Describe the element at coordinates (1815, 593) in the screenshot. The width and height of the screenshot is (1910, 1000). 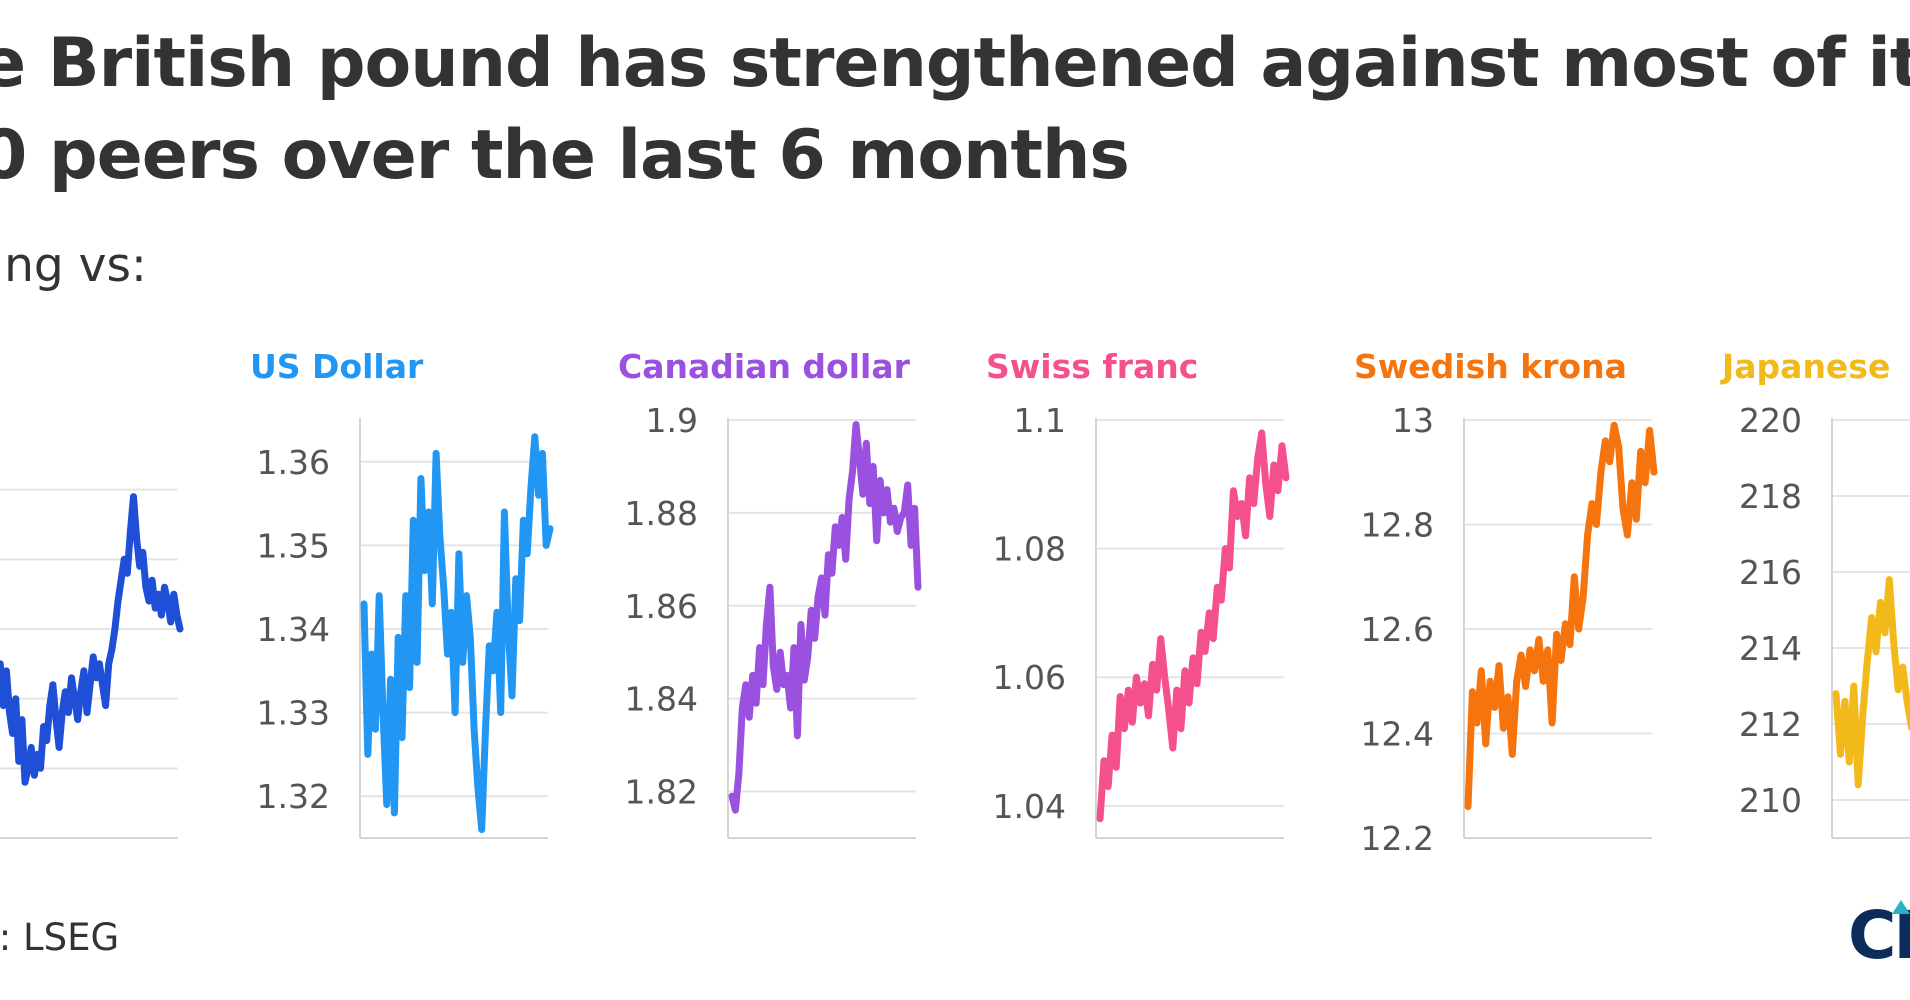
I see `panel-6: Japanese 210 212 214 216 218 220` at that location.